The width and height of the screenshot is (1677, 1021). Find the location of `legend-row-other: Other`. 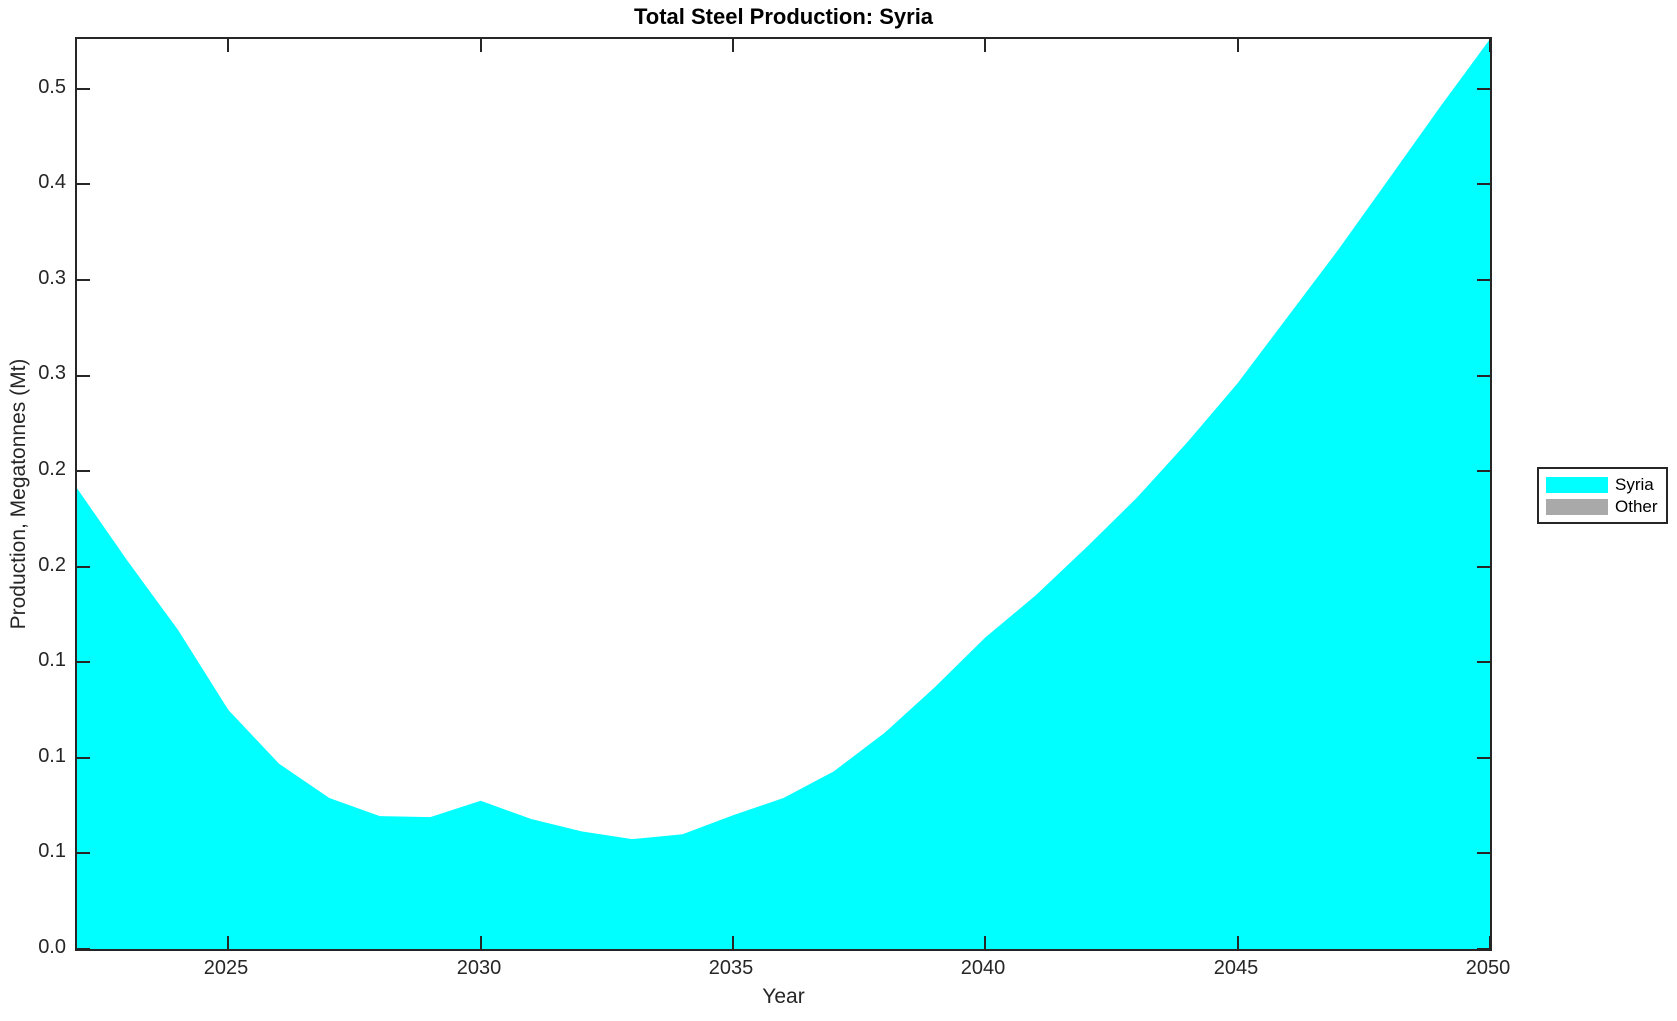

legend-row-other: Other is located at coordinates (1606, 506).